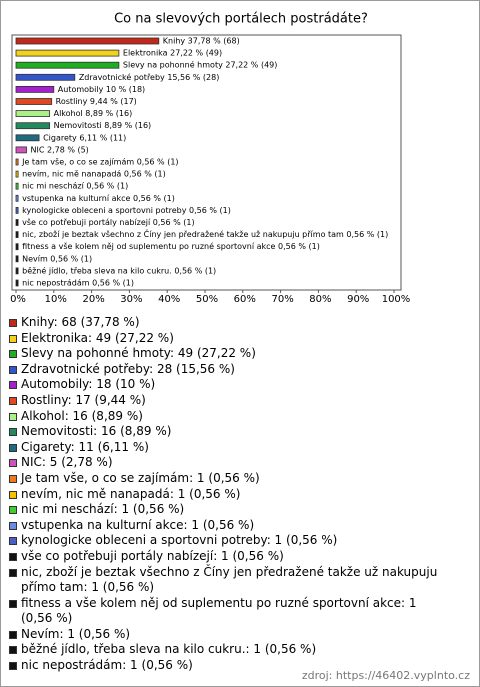  Describe the element at coordinates (229, 666) in the screenshot. I see `legend-item: nic nepostrádám: 1 (0,56 %)` at that location.